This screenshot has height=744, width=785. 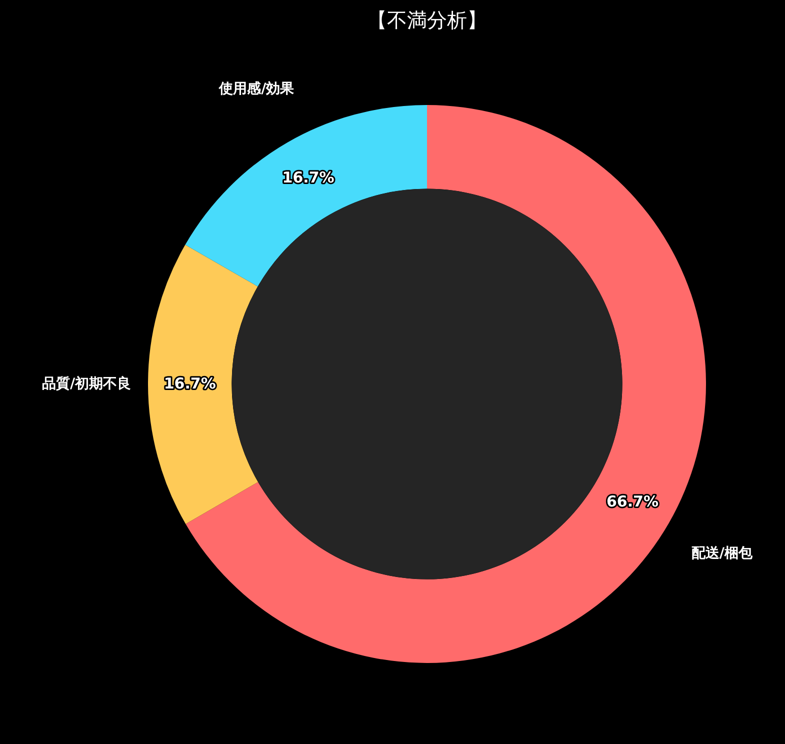 What do you see at coordinates (87, 383) in the screenshot?
I see `slice-label: 品質/初期不良` at bounding box center [87, 383].